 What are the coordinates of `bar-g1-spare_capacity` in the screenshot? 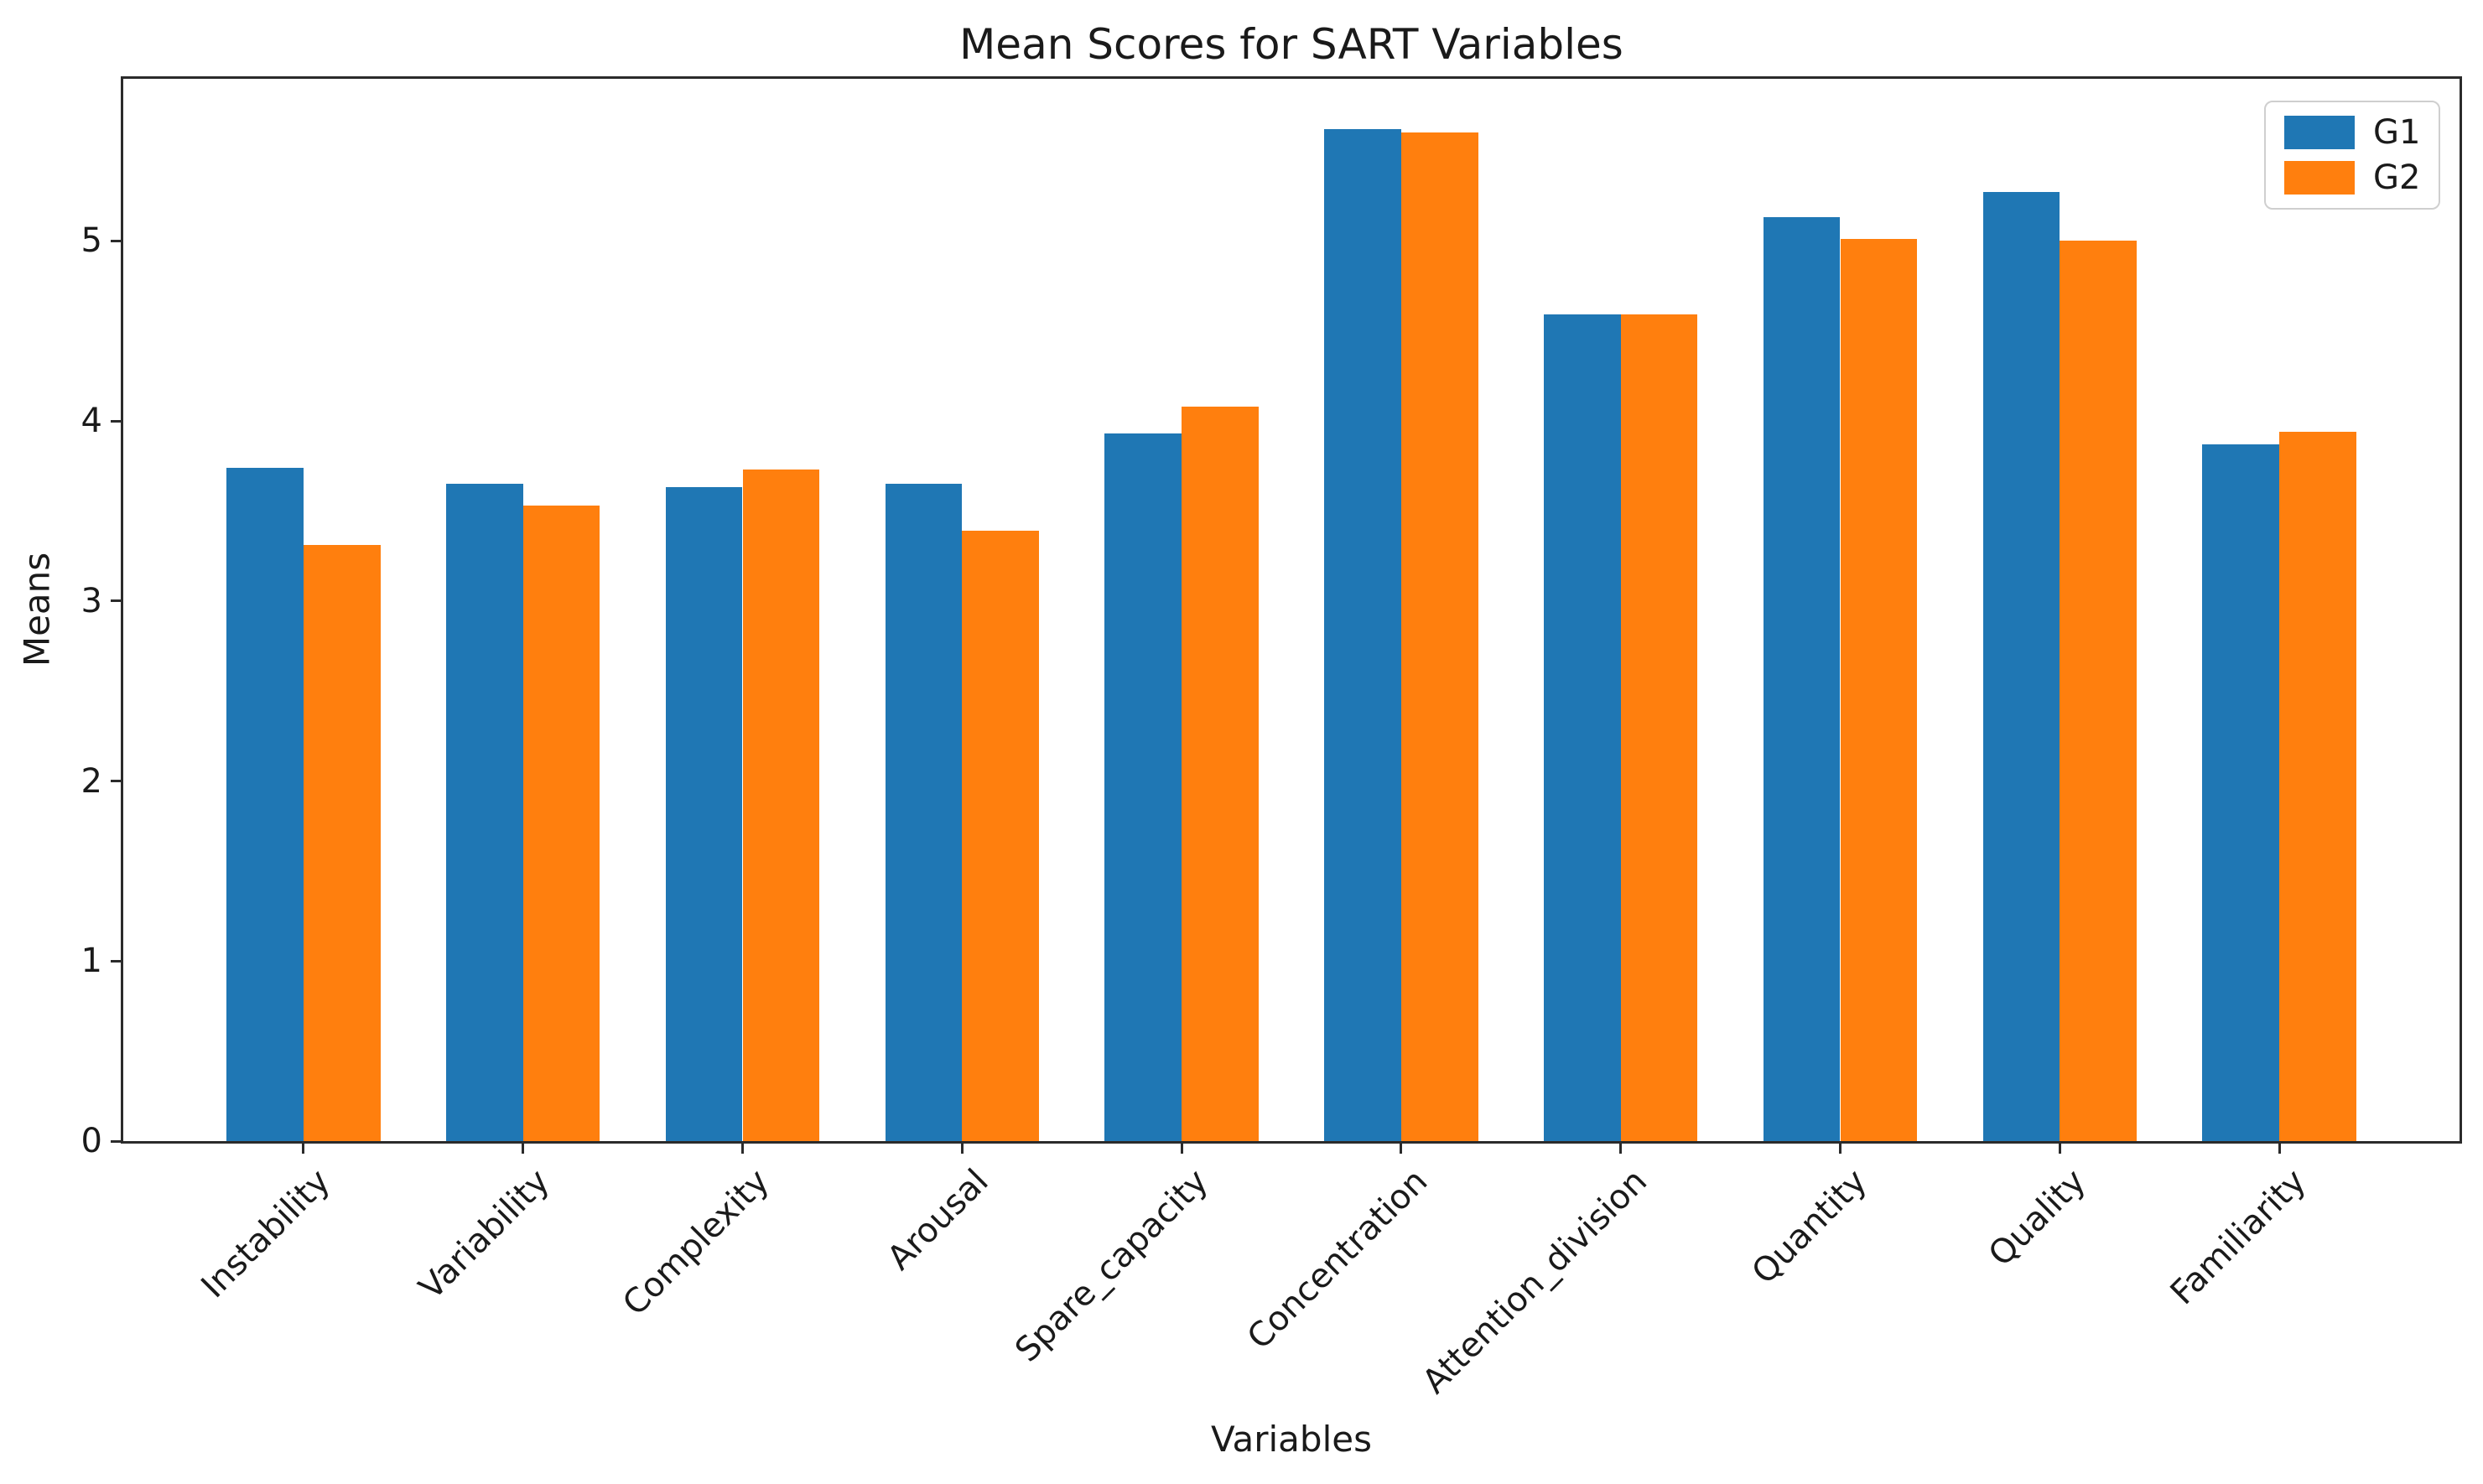 It's located at (1143, 787).